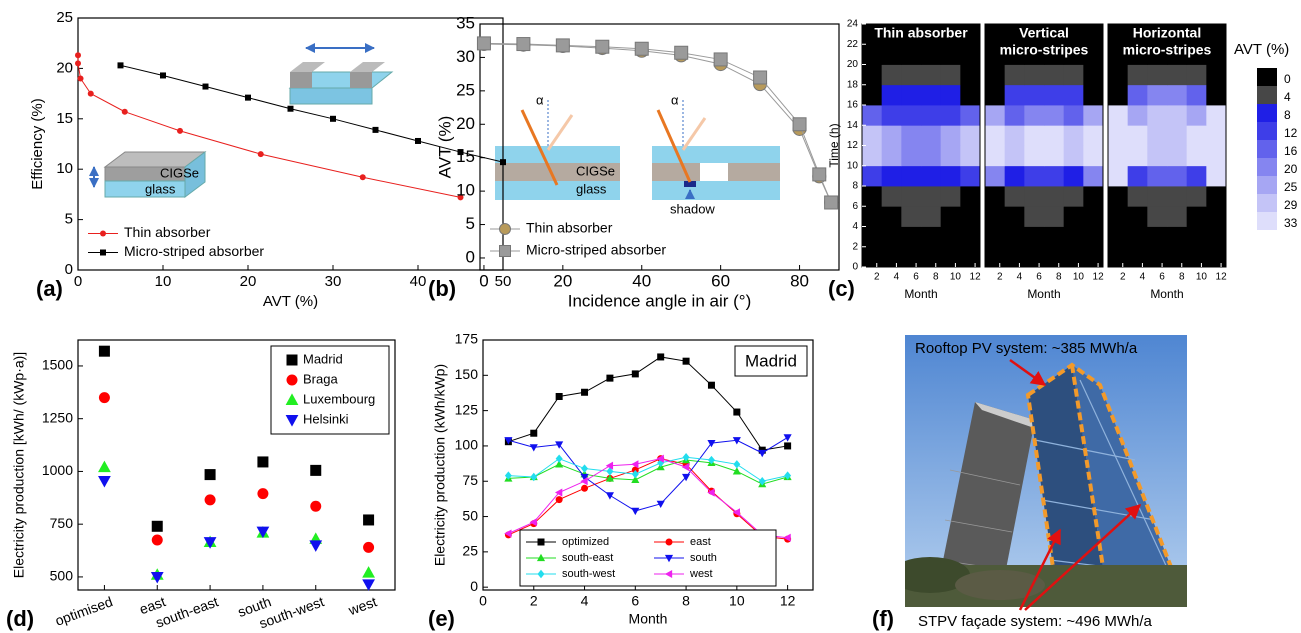 This screenshot has width=1301, height=633. I want to click on legend-label: Luxembourg, so click(339, 398).